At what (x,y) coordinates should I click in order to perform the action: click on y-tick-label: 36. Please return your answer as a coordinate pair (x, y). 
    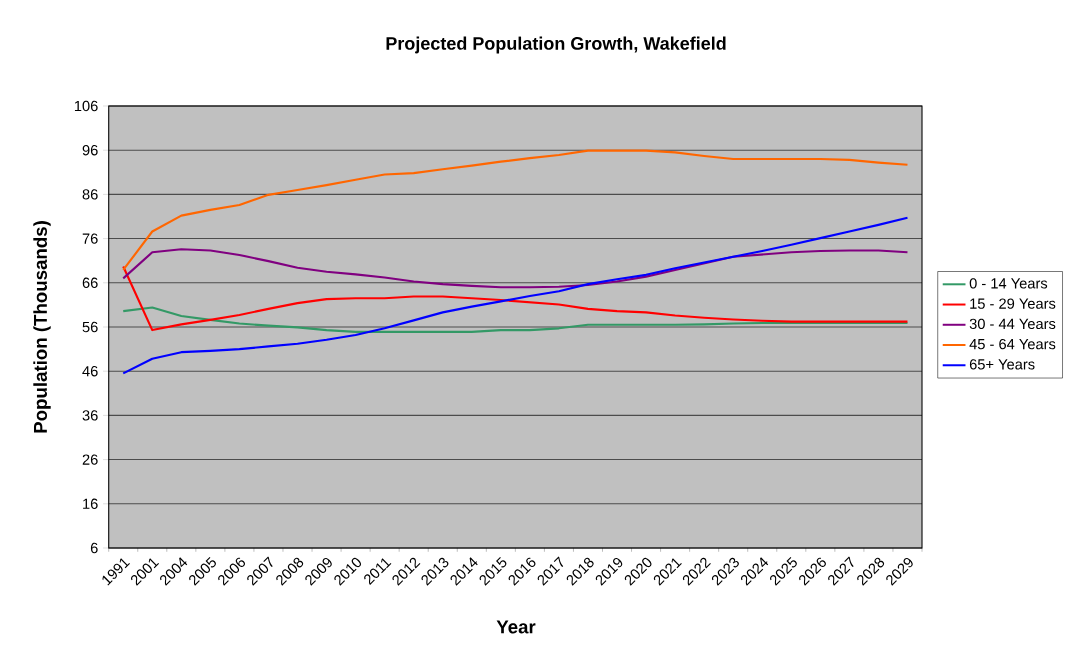
    Looking at the image, I should click on (90, 415).